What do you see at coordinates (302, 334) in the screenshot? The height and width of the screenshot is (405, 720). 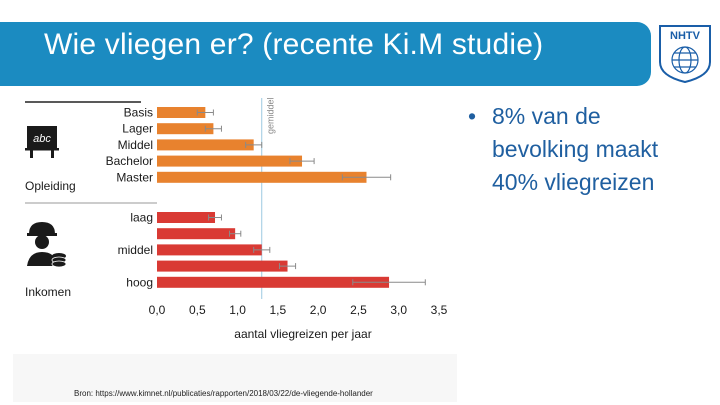 I see `x-axis-label: aantal vliegreizen per jaar` at bounding box center [302, 334].